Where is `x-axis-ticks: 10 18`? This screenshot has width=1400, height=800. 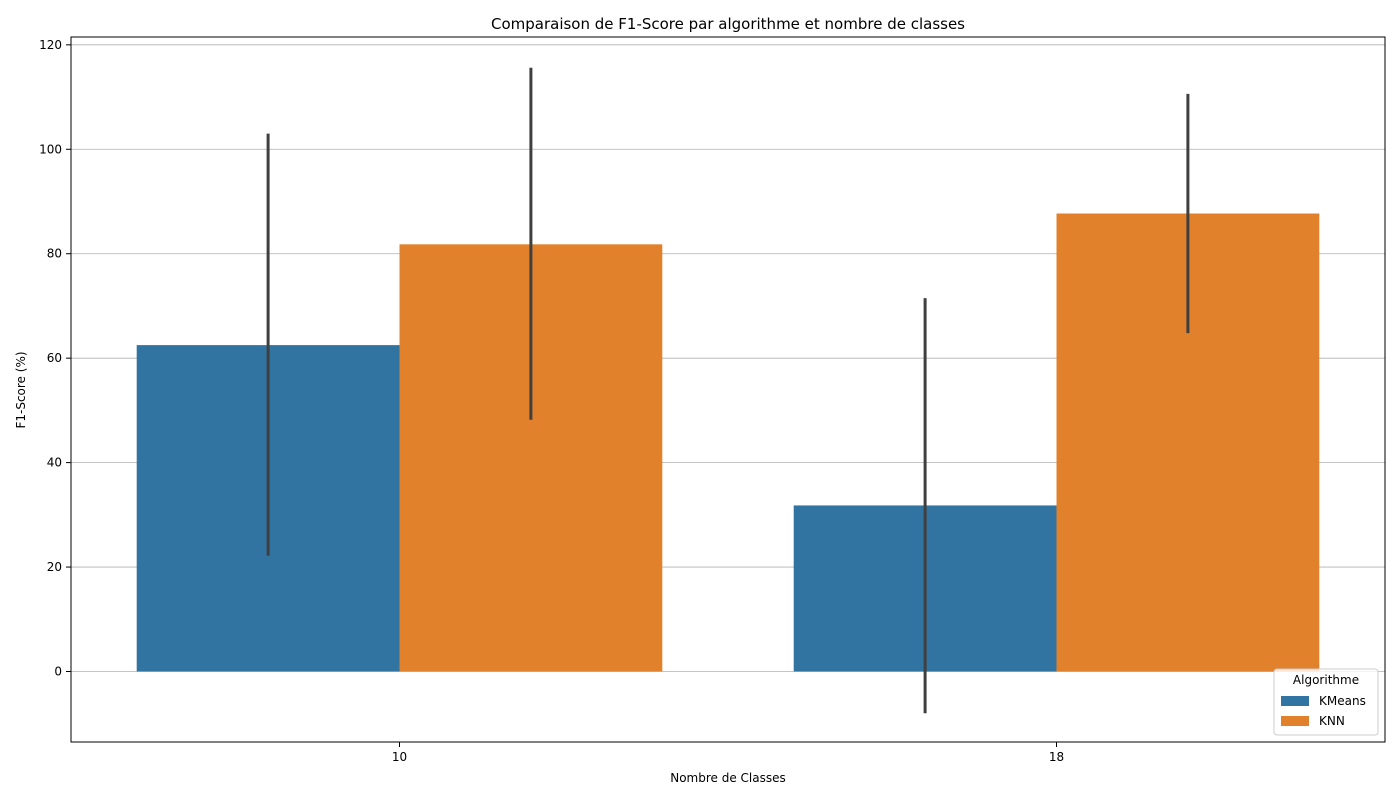
x-axis-ticks: 10 18 is located at coordinates (728, 753).